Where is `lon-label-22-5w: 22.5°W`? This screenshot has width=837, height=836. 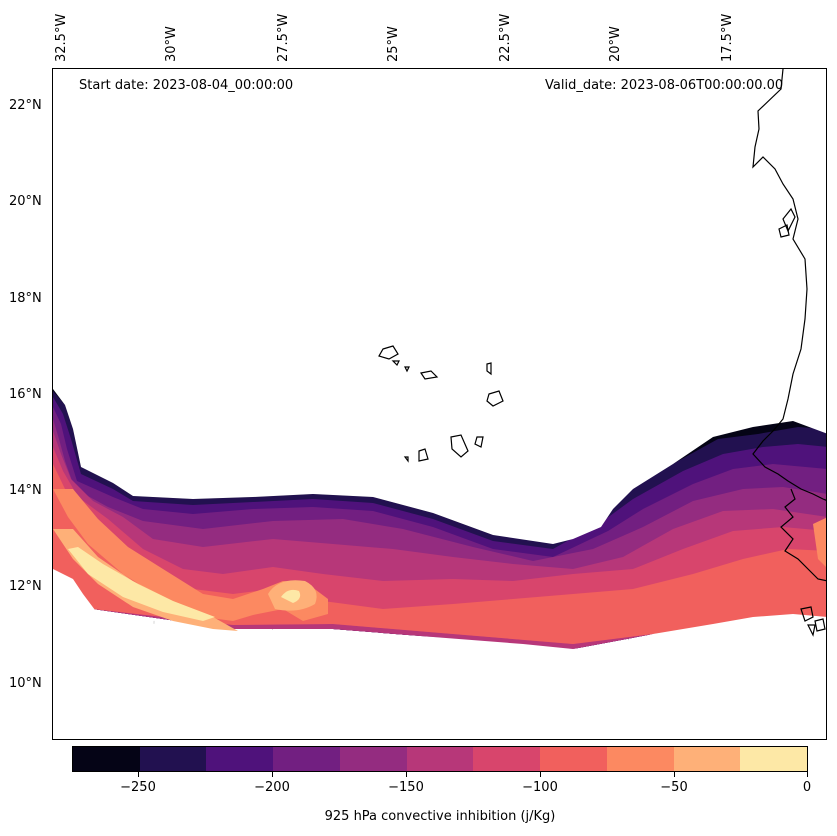
lon-label-22-5w: 22.5°W is located at coordinates (505, 37).